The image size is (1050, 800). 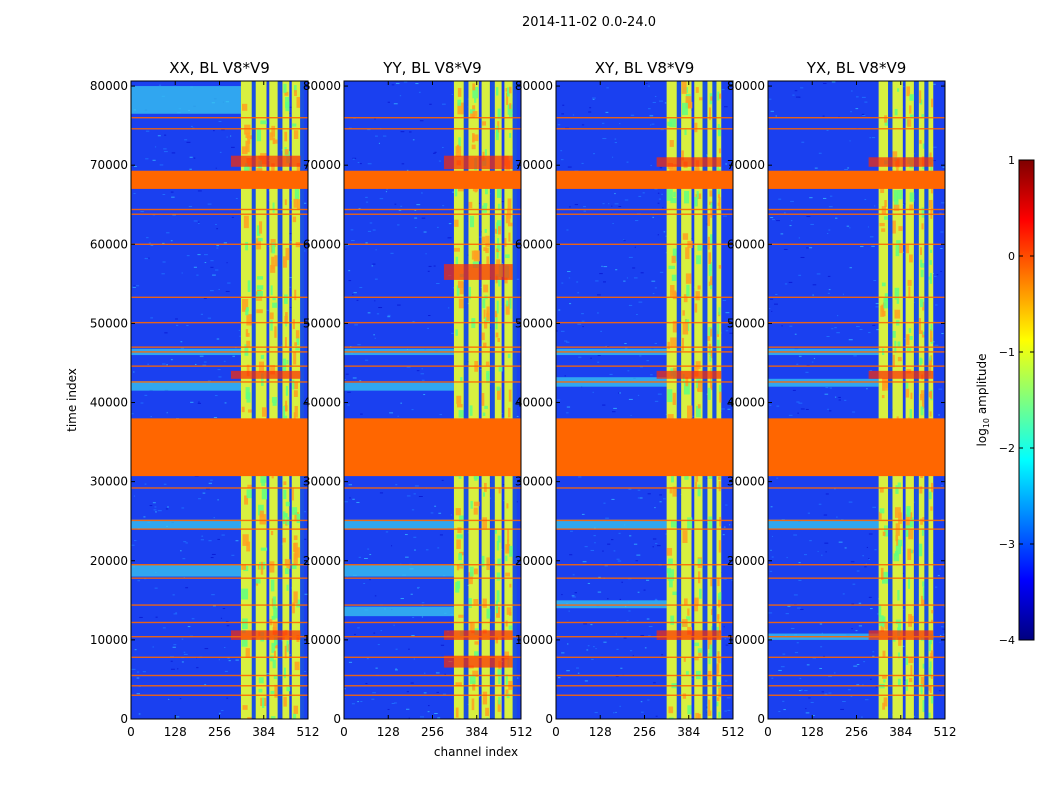 What do you see at coordinates (982, 386) in the screenshot?
I see `colorbar-label-rest: amplitude` at bounding box center [982, 386].